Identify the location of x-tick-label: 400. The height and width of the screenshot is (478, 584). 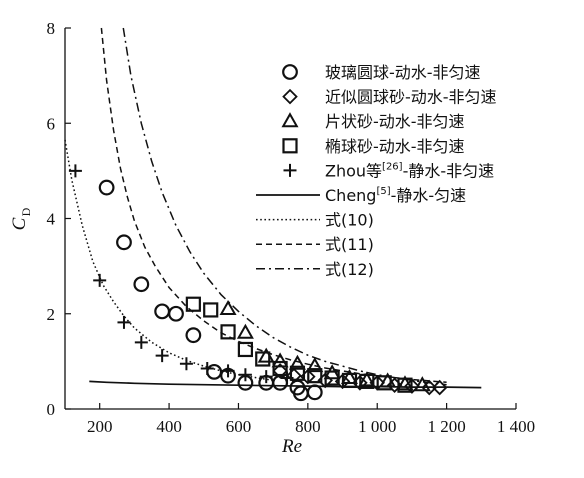
(169, 426).